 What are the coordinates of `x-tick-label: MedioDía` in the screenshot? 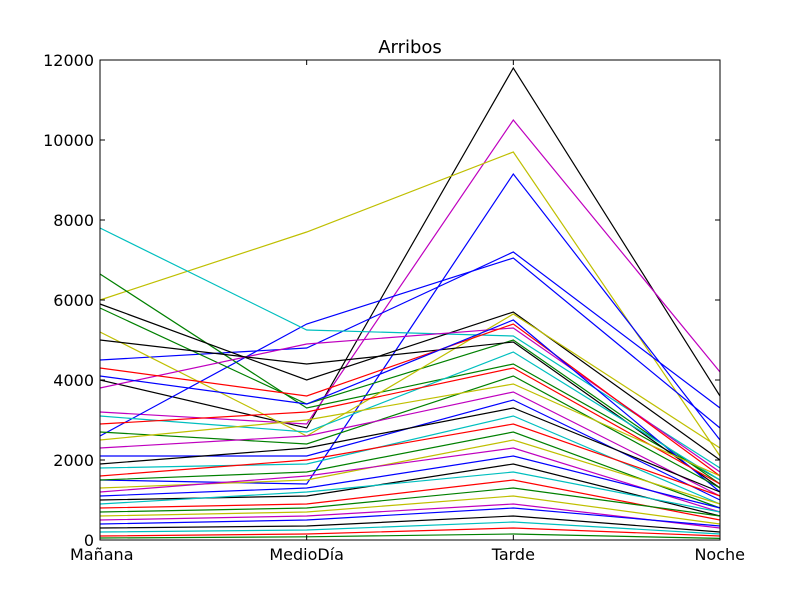 It's located at (306, 554).